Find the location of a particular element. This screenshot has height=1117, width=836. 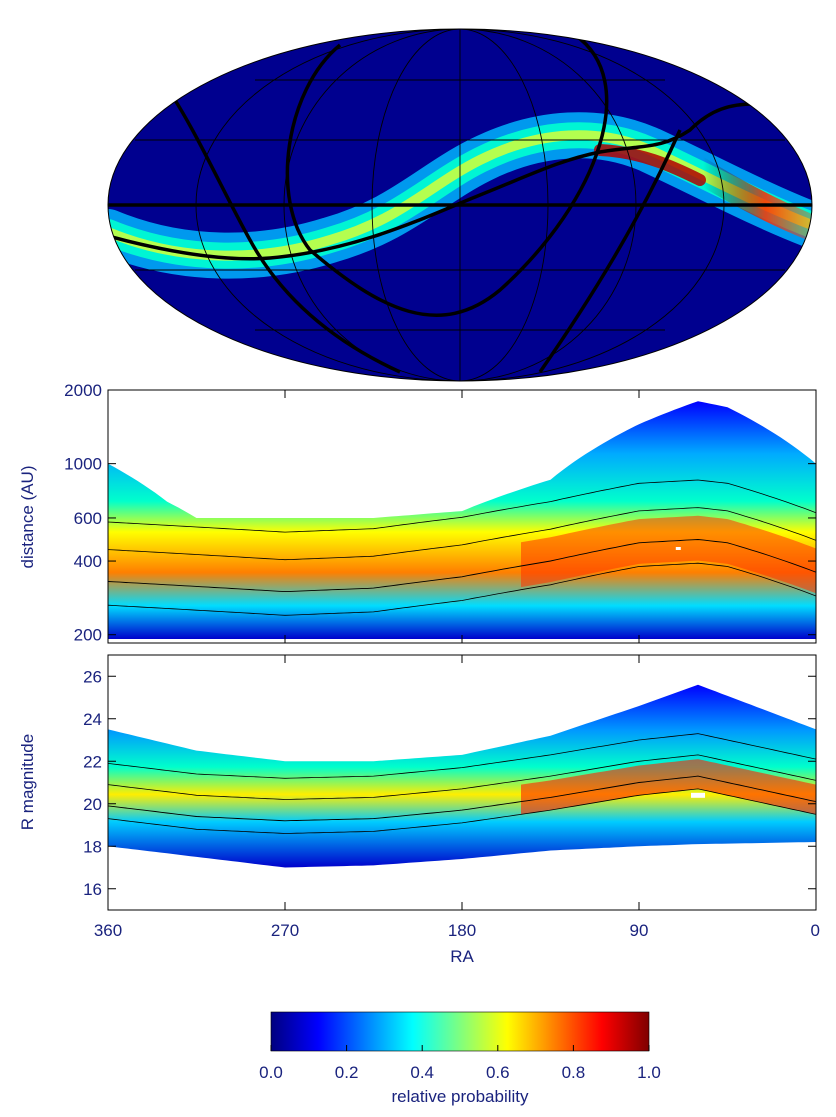

distance-lower-contour is located at coordinates (462, 561).